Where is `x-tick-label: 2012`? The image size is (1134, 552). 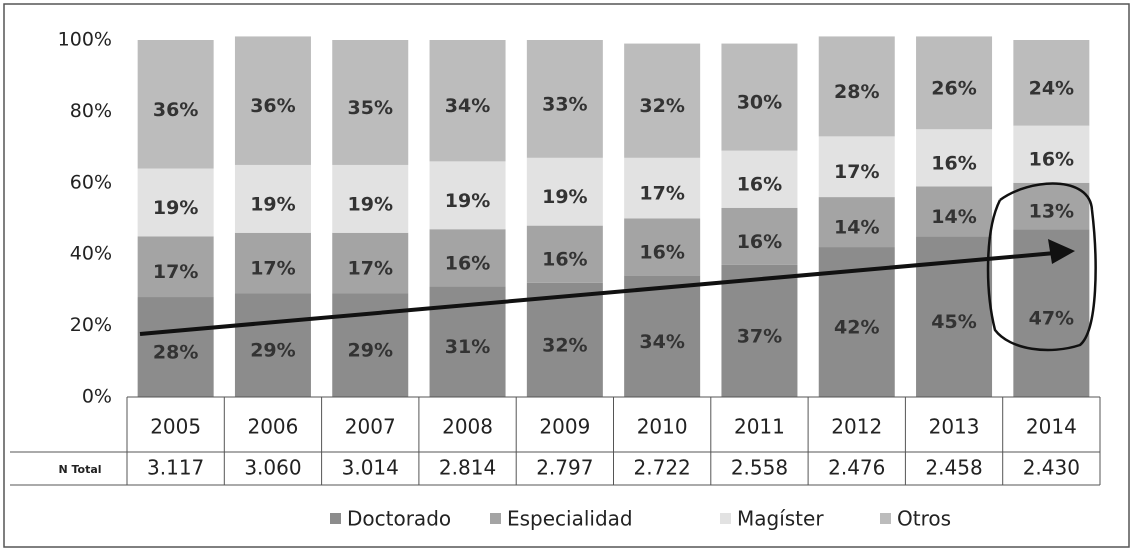
x-tick-label: 2012 is located at coordinates (856, 427).